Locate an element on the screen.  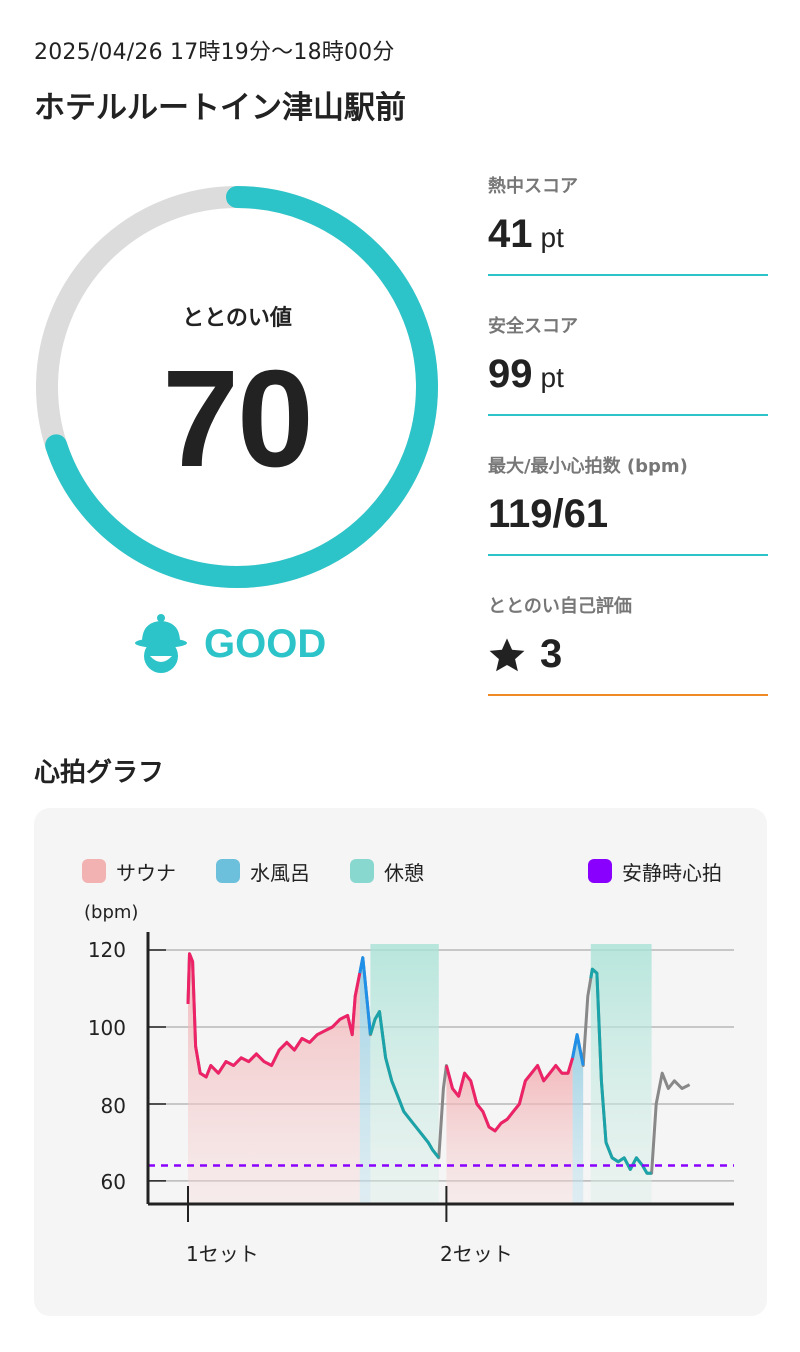
score-label: ととのい値 is located at coordinates (237, 318).